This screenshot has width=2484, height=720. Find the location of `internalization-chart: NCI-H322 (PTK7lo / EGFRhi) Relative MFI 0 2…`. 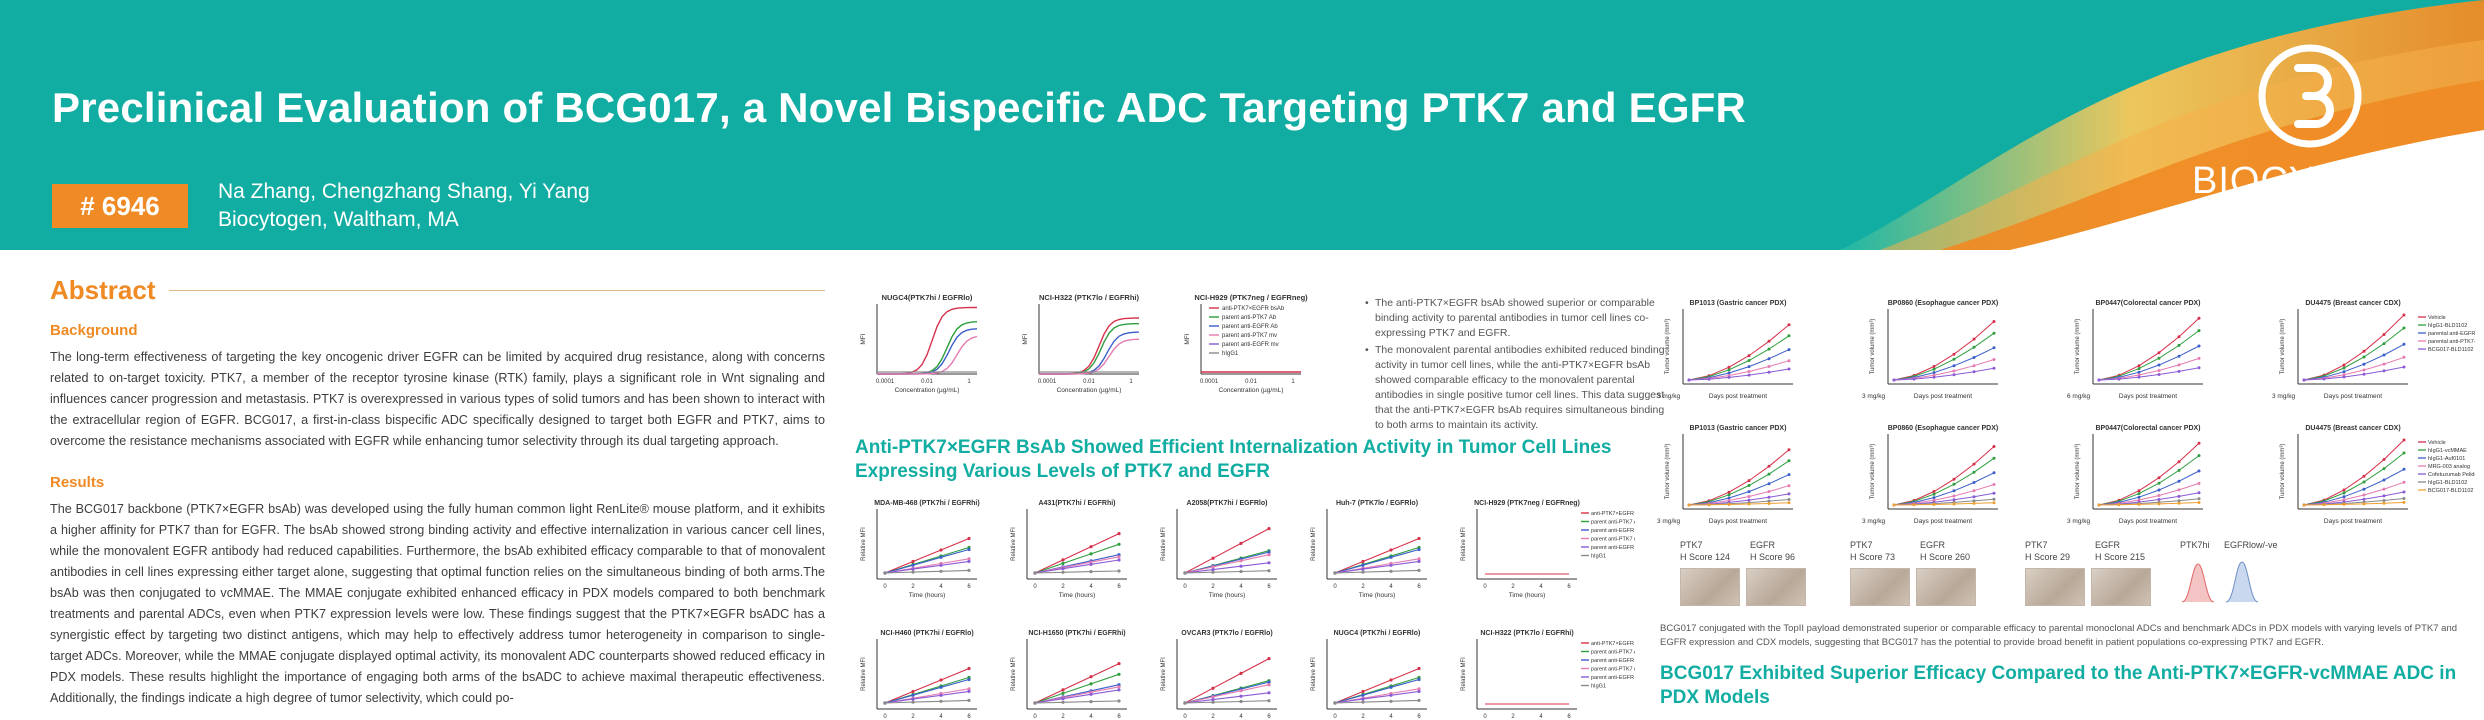

internalization-chart: NCI-H322 (PTK7lo / EGFRhi) Relative MFI 0 2… is located at coordinates (1554, 675).